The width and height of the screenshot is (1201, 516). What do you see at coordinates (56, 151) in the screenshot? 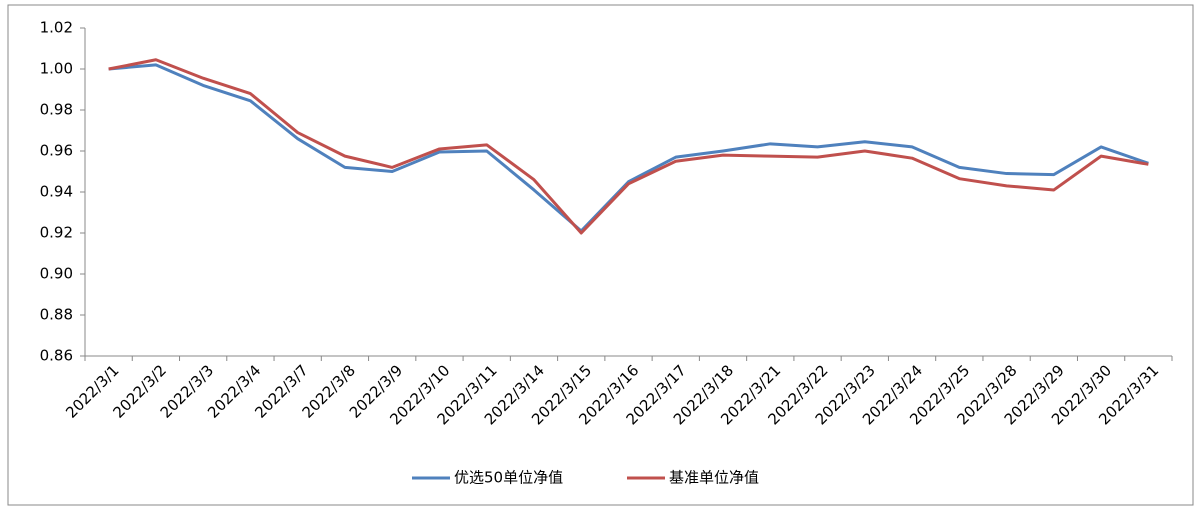
I see `y-tick-label: 0.96` at bounding box center [56, 151].